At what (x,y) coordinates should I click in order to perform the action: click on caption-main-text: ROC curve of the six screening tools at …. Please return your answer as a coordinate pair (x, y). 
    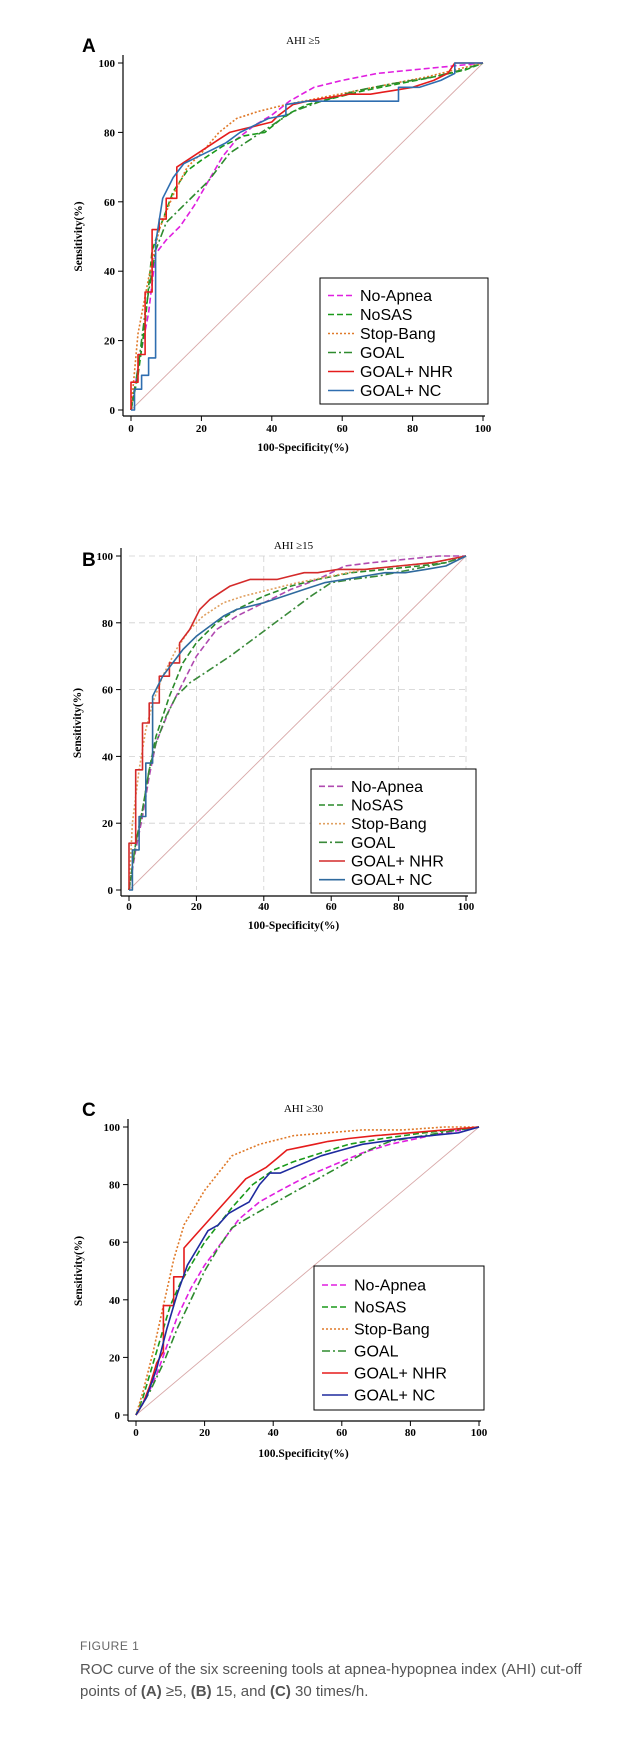
    Looking at the image, I should click on (331, 1680).